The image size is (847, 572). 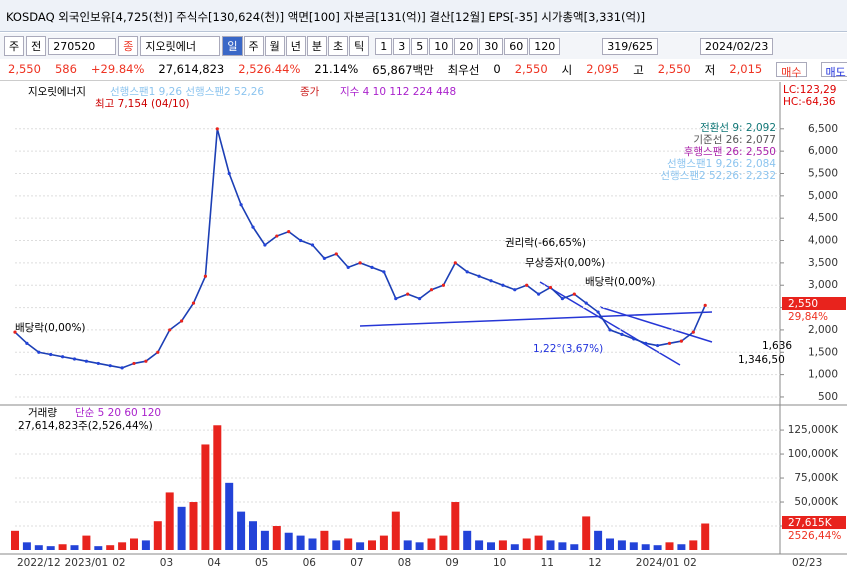 What do you see at coordinates (359, 46) in the screenshot?
I see `period-button: 틱` at bounding box center [359, 46].